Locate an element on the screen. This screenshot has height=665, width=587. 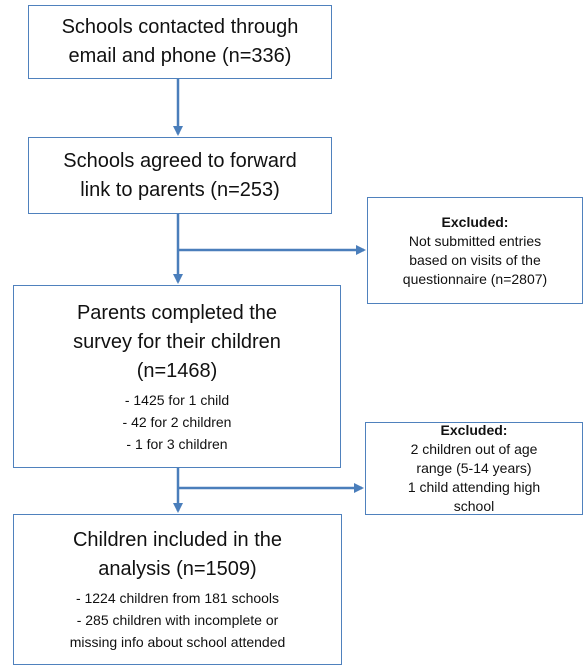
node-text: email and phone (n=336) is located at coordinates (180, 56).